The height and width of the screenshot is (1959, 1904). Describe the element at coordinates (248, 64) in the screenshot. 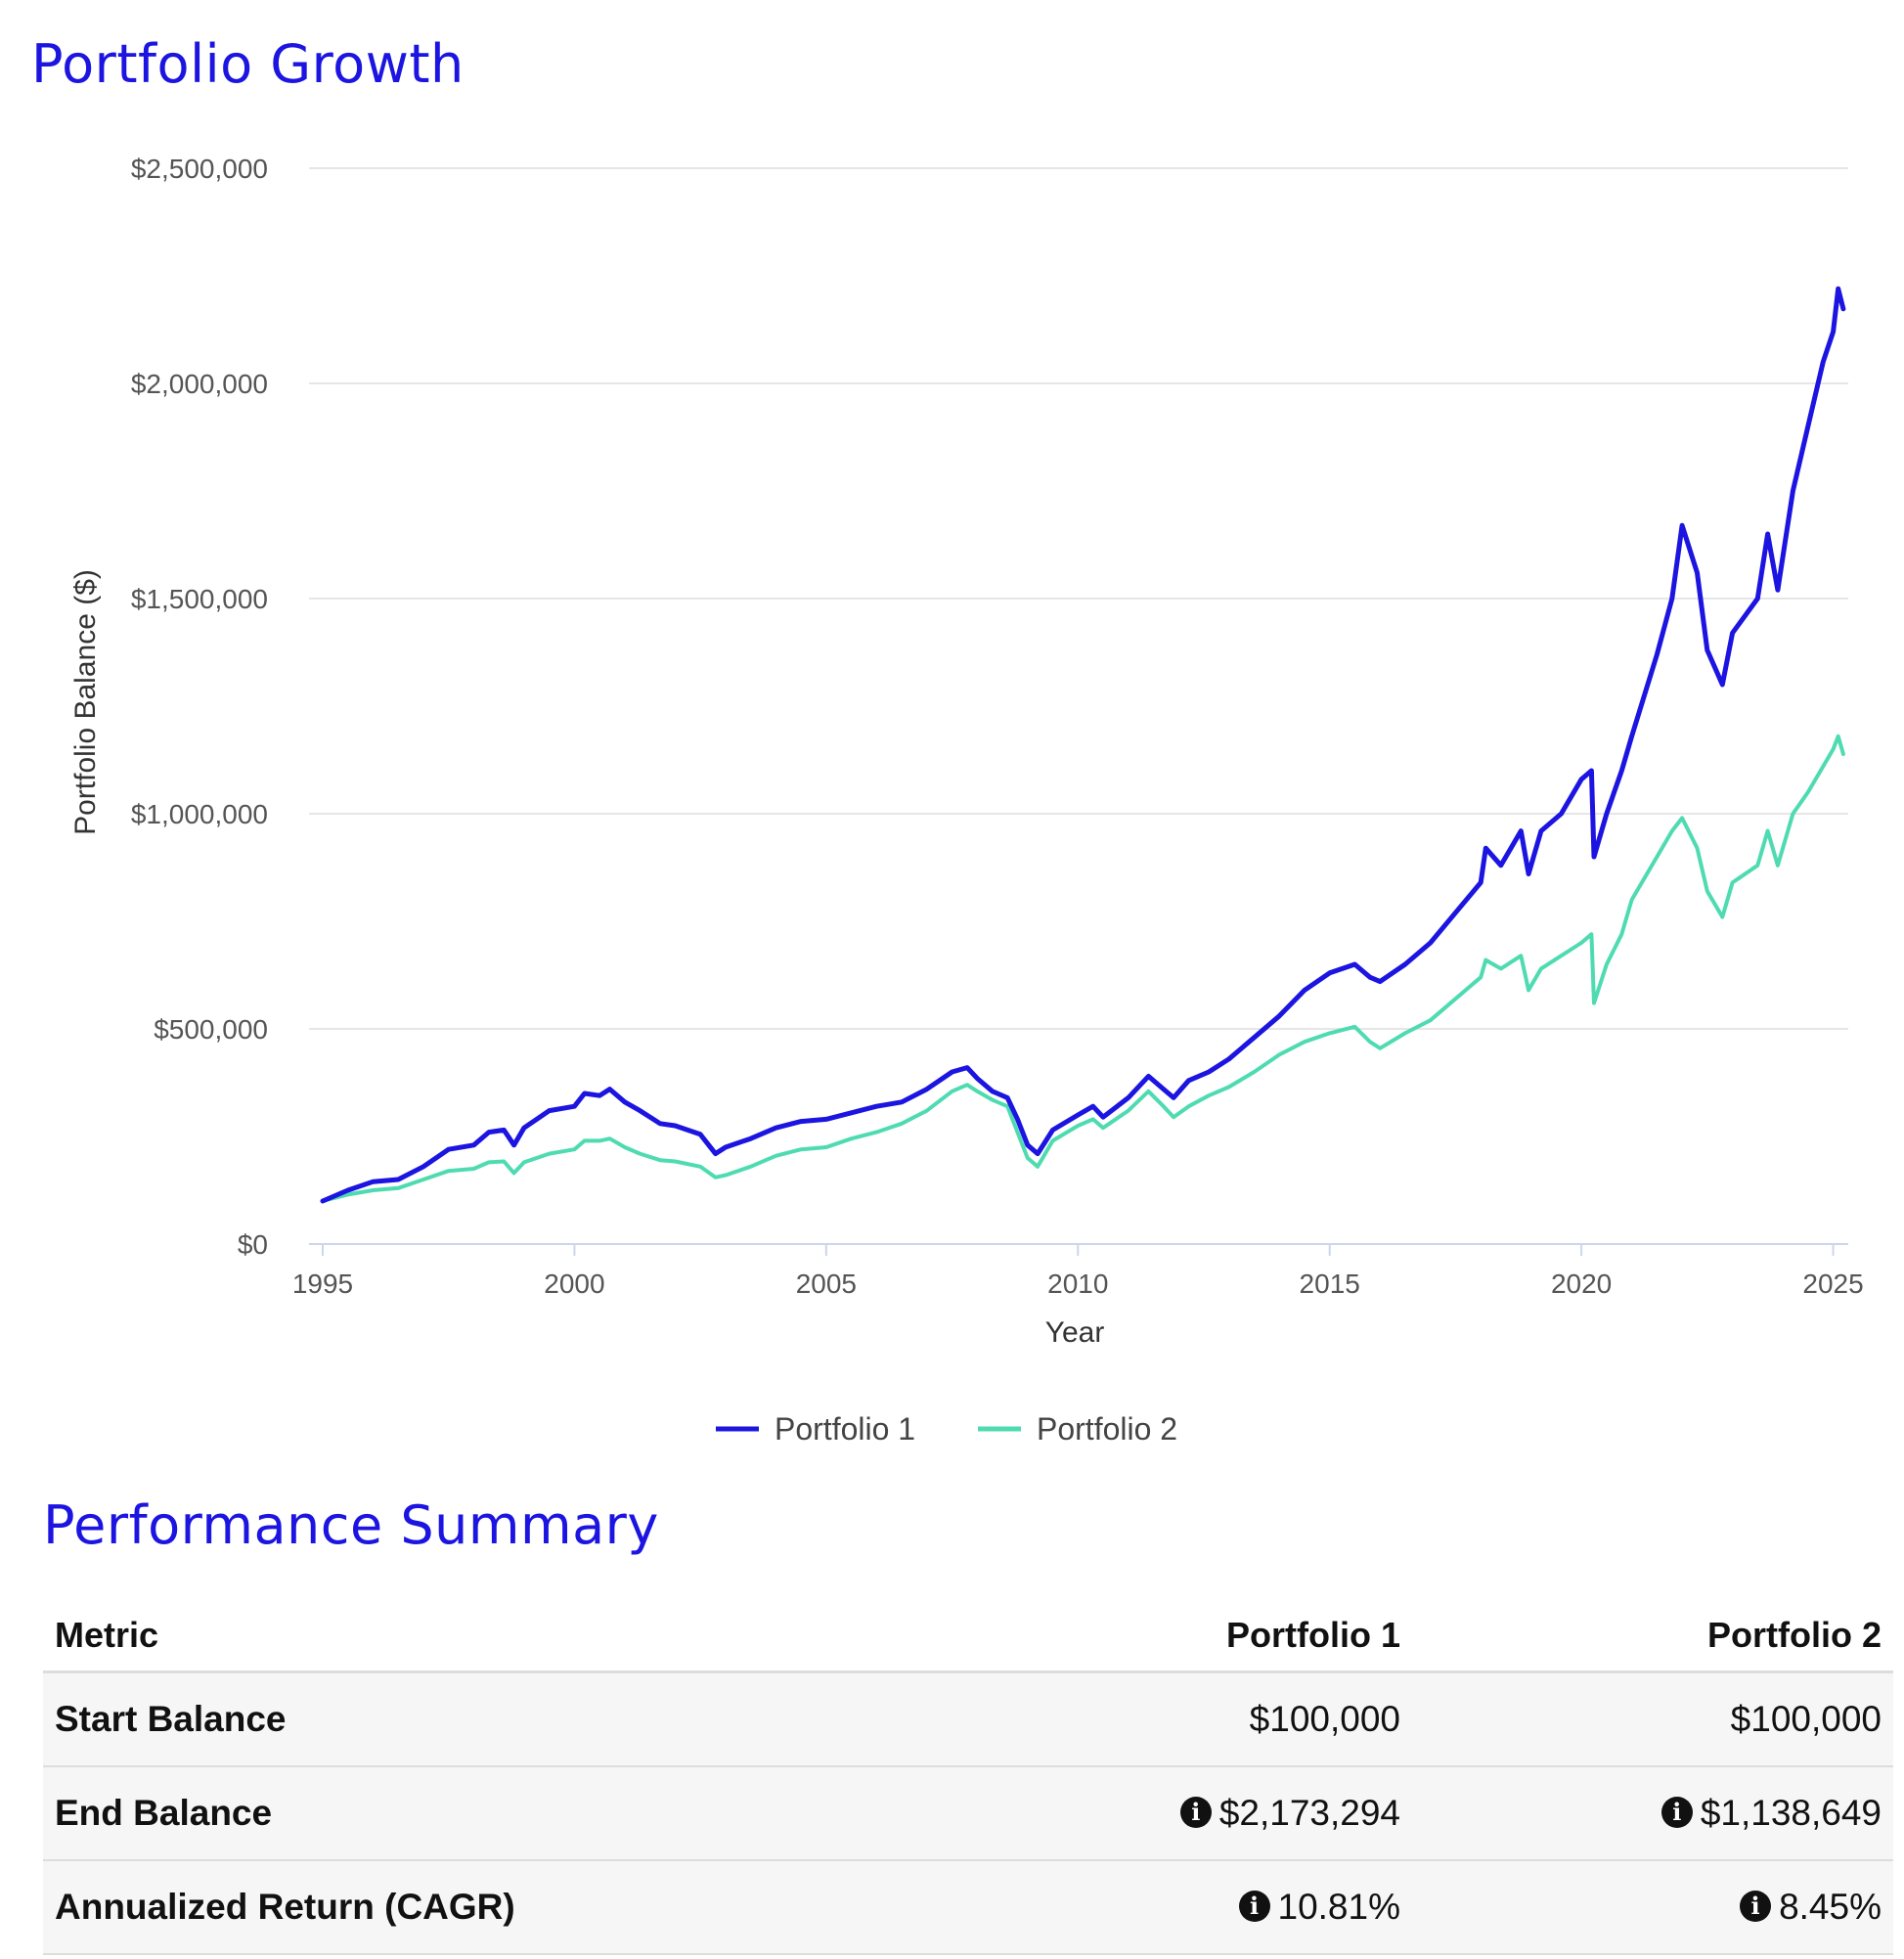

I see `chart-title: Portfolio Growth` at that location.